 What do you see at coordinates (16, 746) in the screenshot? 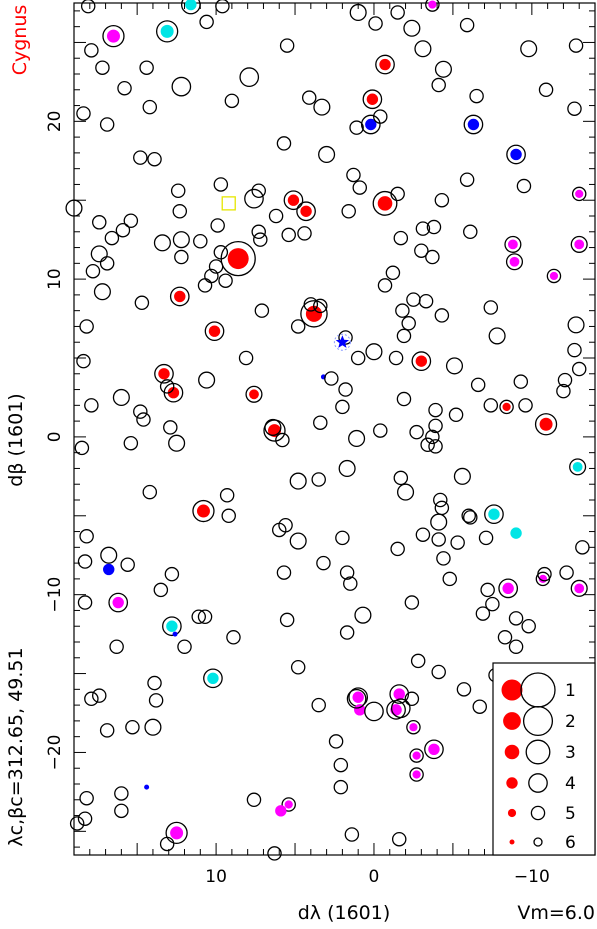
I see `center-coordinates-label: λc,βc=312.65, 49.51` at bounding box center [16, 746].